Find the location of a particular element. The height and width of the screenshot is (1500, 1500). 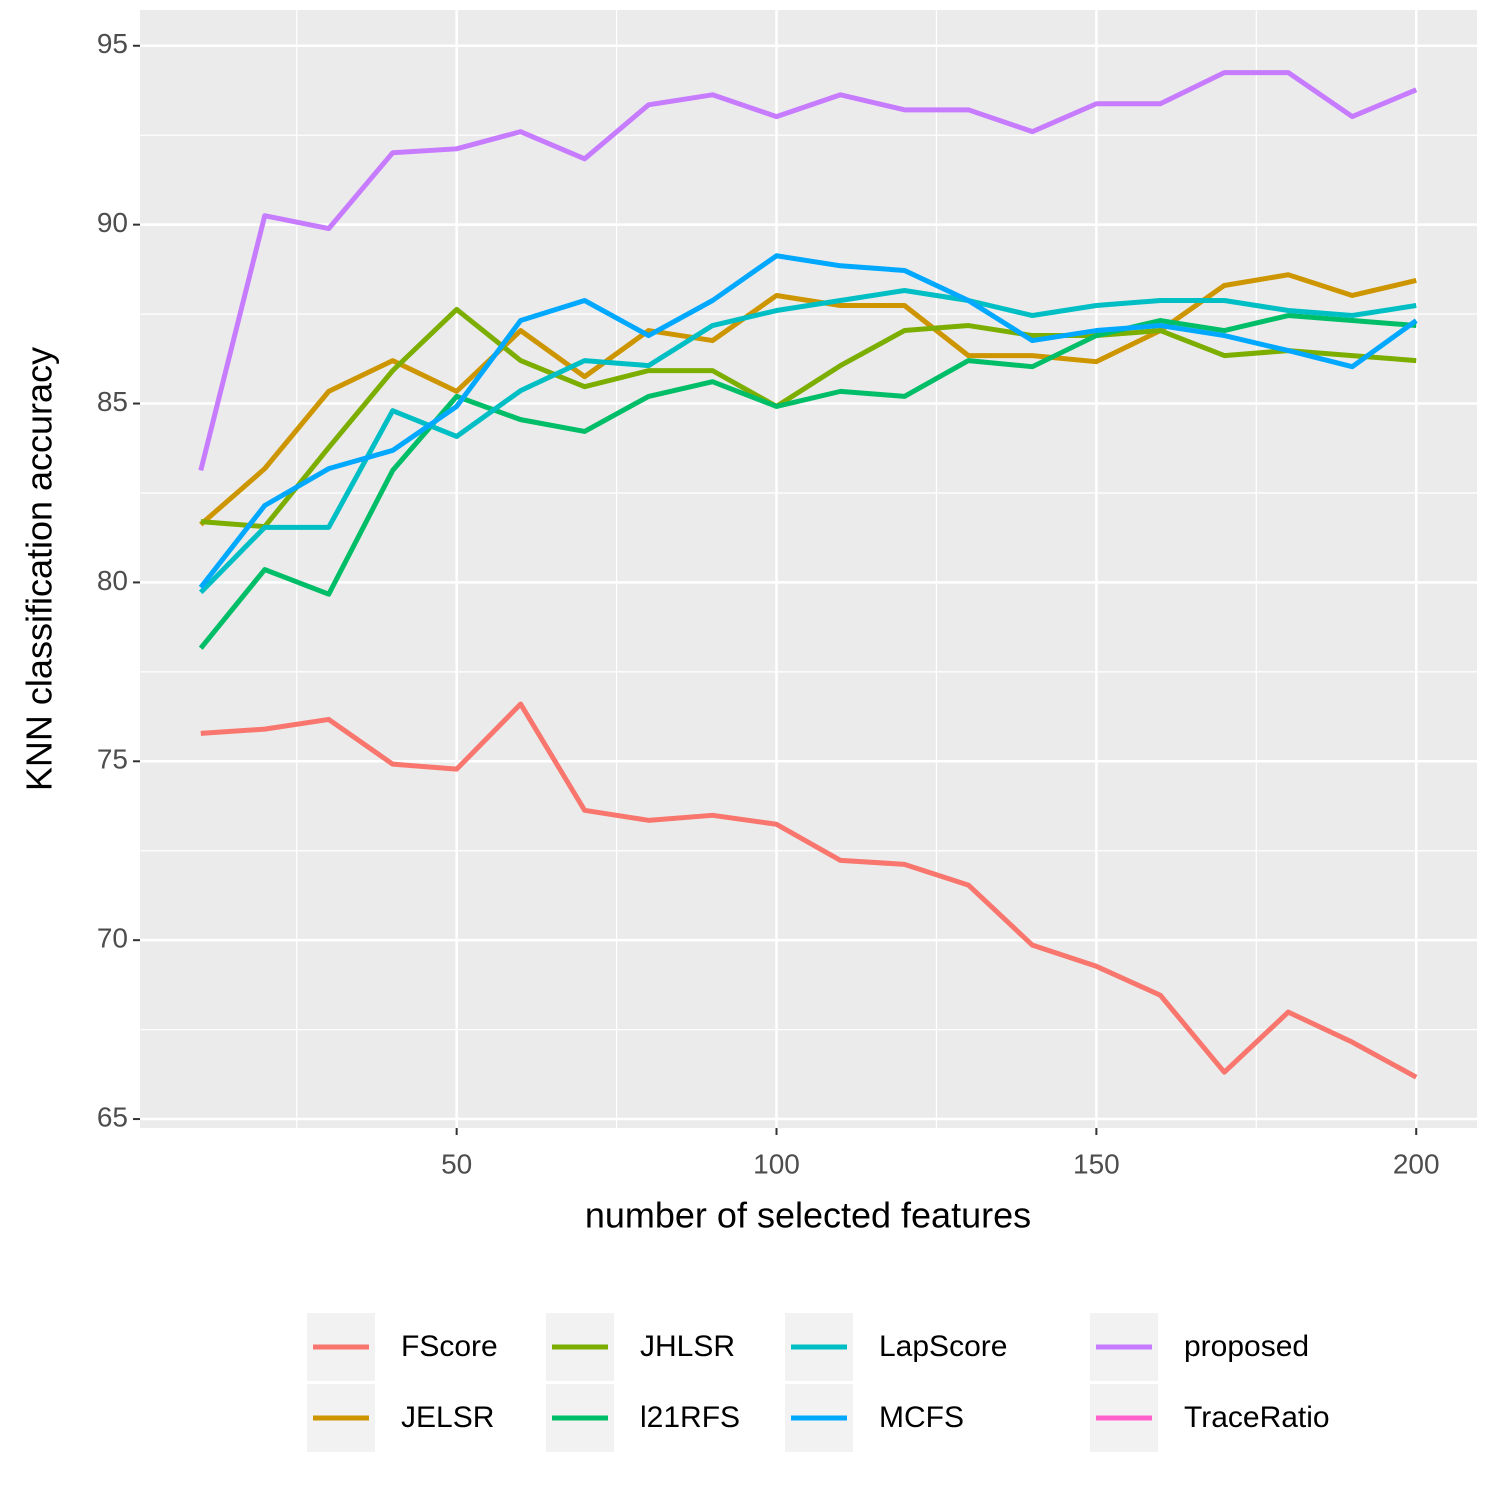

y-tick-label: 70 is located at coordinates (112, 938).